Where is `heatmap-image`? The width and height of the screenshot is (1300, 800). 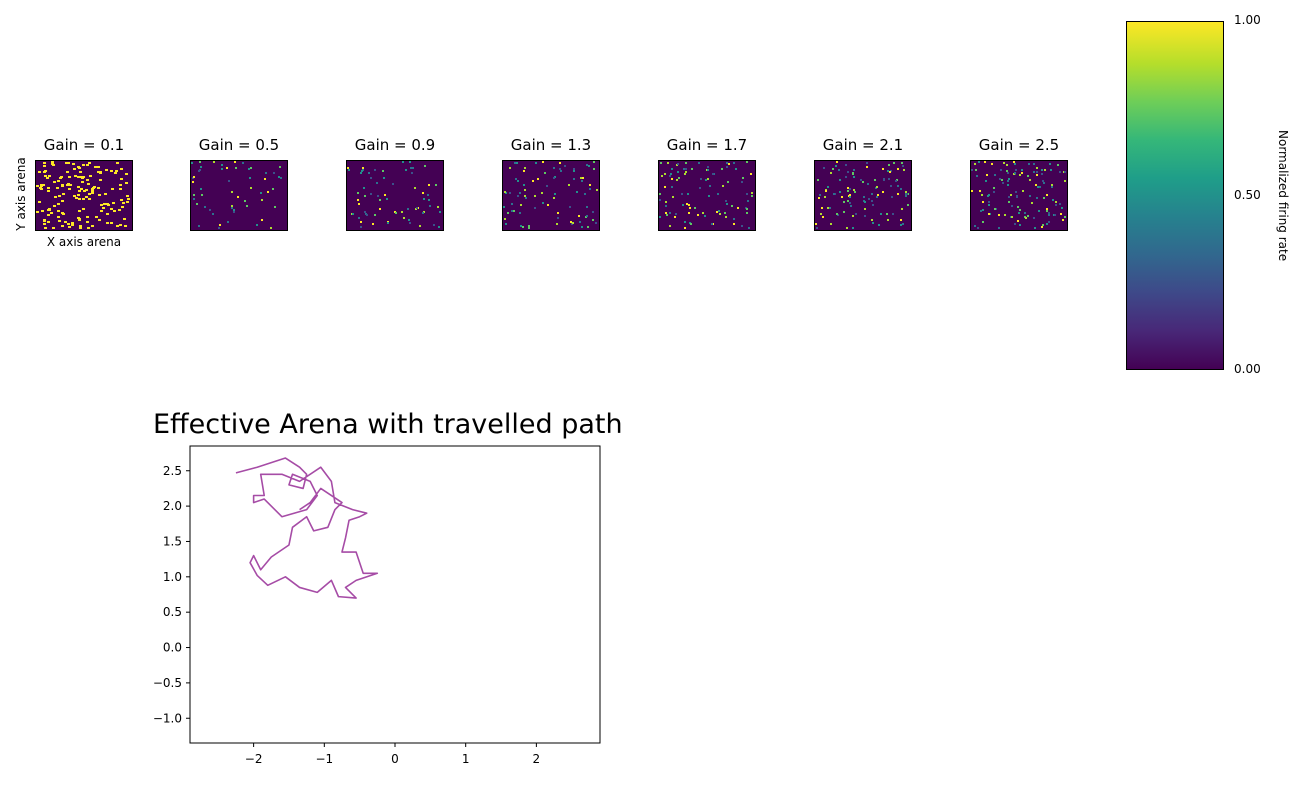 heatmap-image is located at coordinates (550, 195).